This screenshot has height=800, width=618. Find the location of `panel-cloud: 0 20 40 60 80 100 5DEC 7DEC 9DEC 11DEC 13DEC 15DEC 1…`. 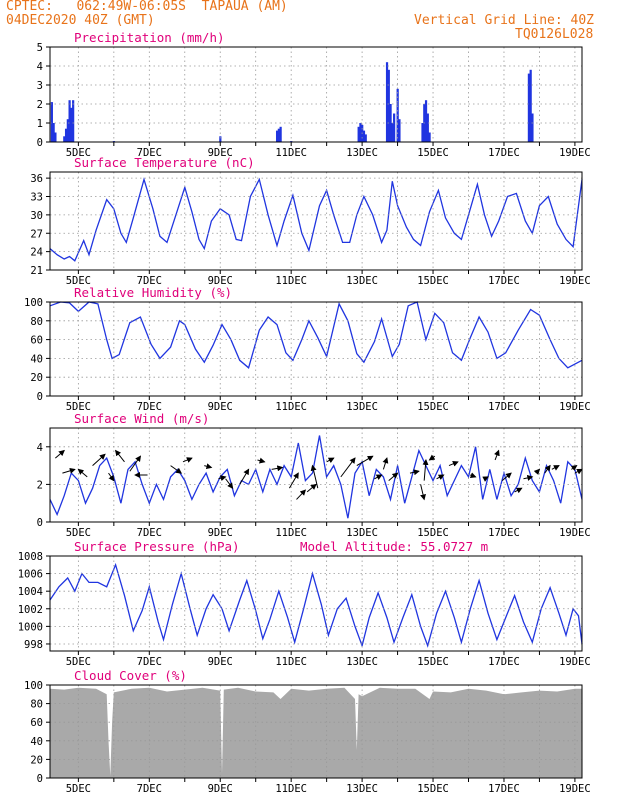

panel-cloud: 0 20 40 60 80 100 5DEC 7DEC 9DEC 11DEC 13DEC 15DEC 1… is located at coordinates (307, 731).